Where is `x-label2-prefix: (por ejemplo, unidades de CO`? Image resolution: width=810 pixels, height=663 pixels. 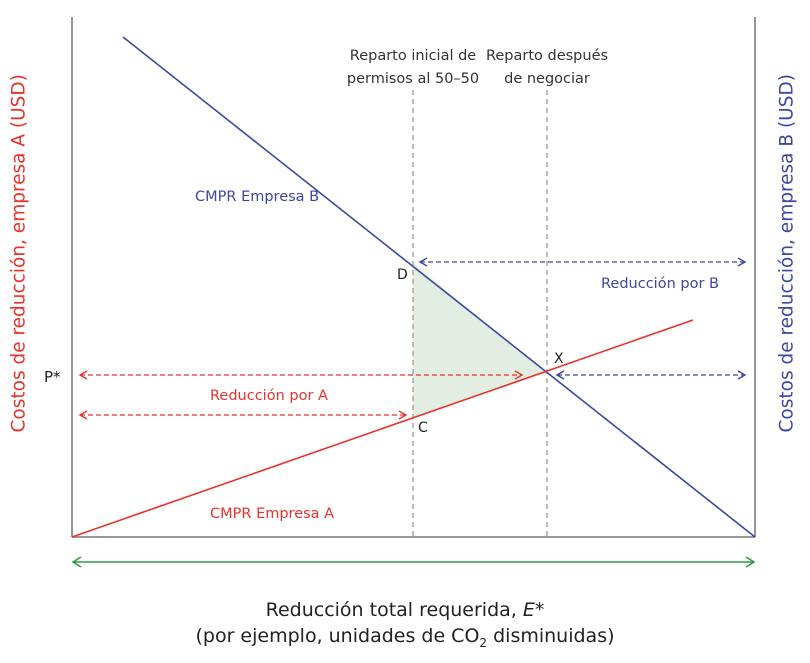
x-label2-prefix: (por ejemplo, unidades de CO is located at coordinates (337, 636).